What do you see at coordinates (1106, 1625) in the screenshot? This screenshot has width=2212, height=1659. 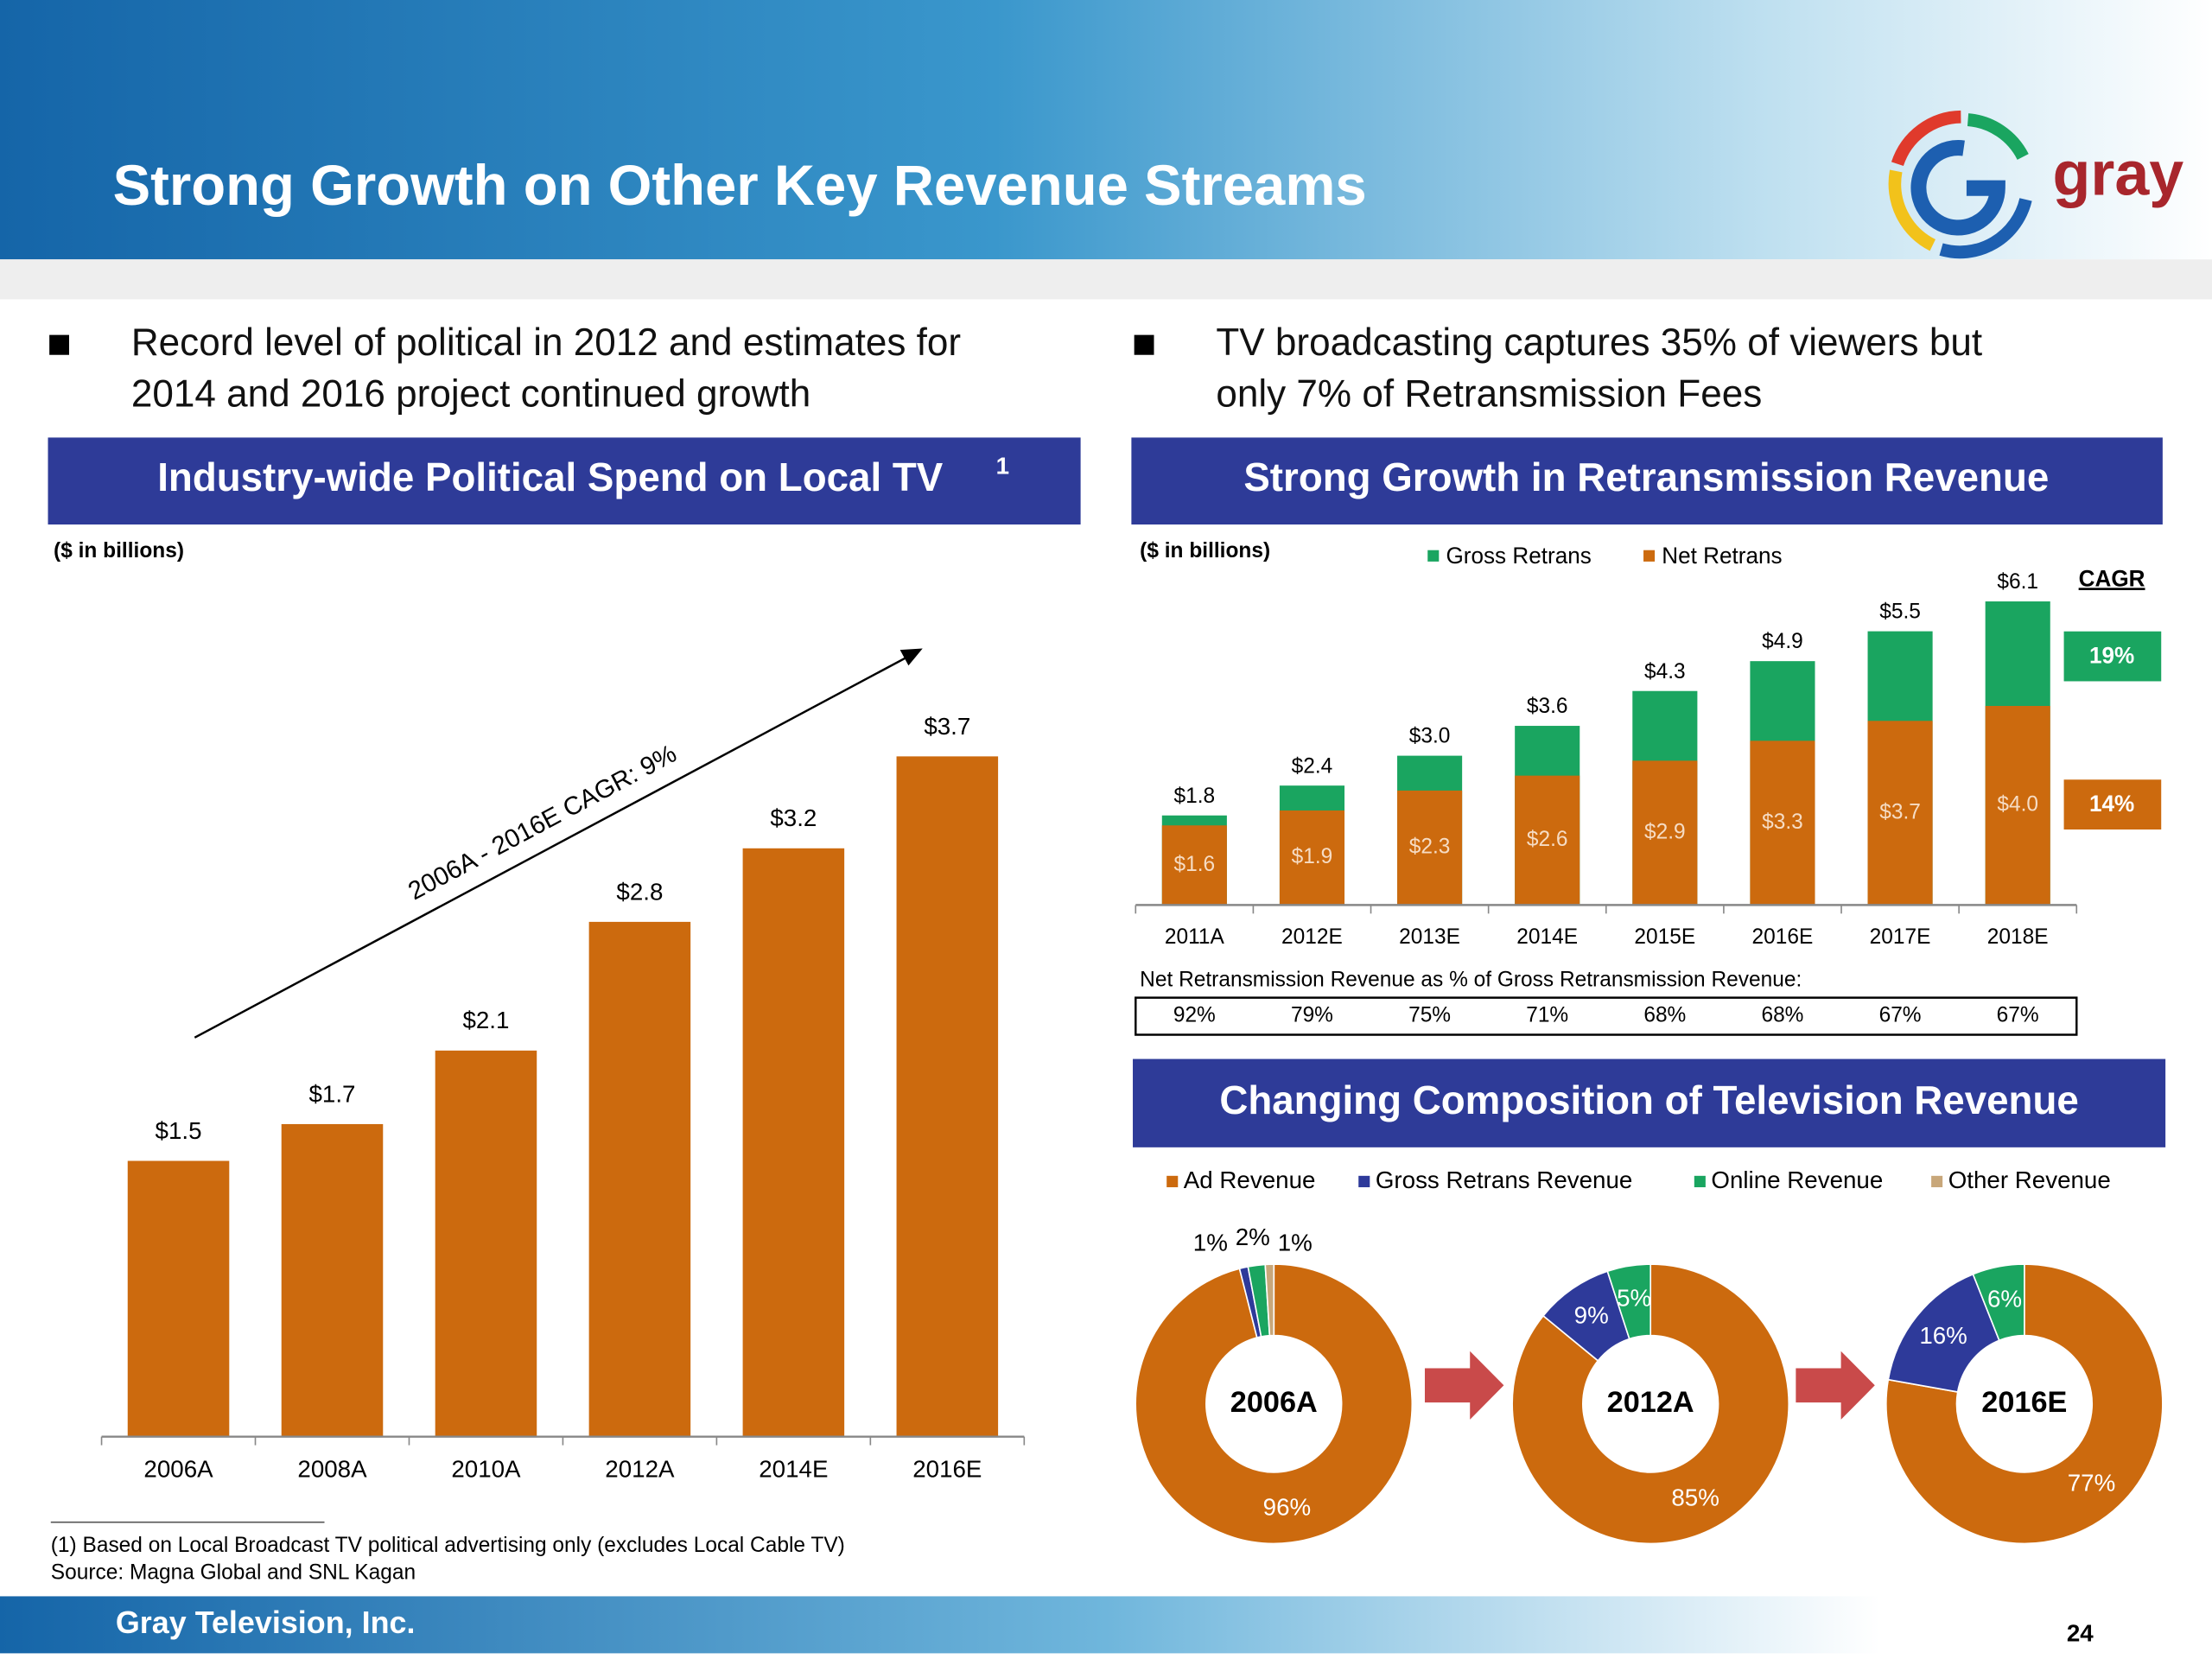 I see `footer-bar` at bounding box center [1106, 1625].